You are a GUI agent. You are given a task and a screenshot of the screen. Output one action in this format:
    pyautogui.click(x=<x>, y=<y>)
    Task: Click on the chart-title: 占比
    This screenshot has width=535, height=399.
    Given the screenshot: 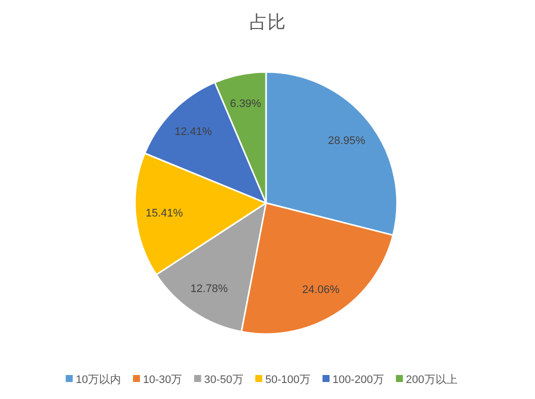 What is the action you would take?
    pyautogui.click(x=268, y=22)
    